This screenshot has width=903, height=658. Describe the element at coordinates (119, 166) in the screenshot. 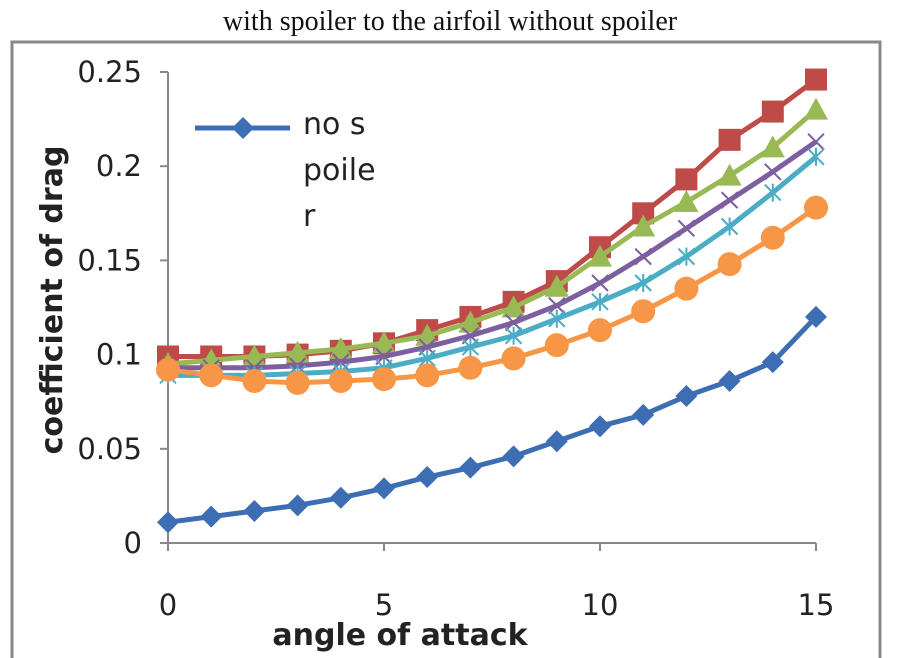

I see `y-tick-label: 0.2` at that location.